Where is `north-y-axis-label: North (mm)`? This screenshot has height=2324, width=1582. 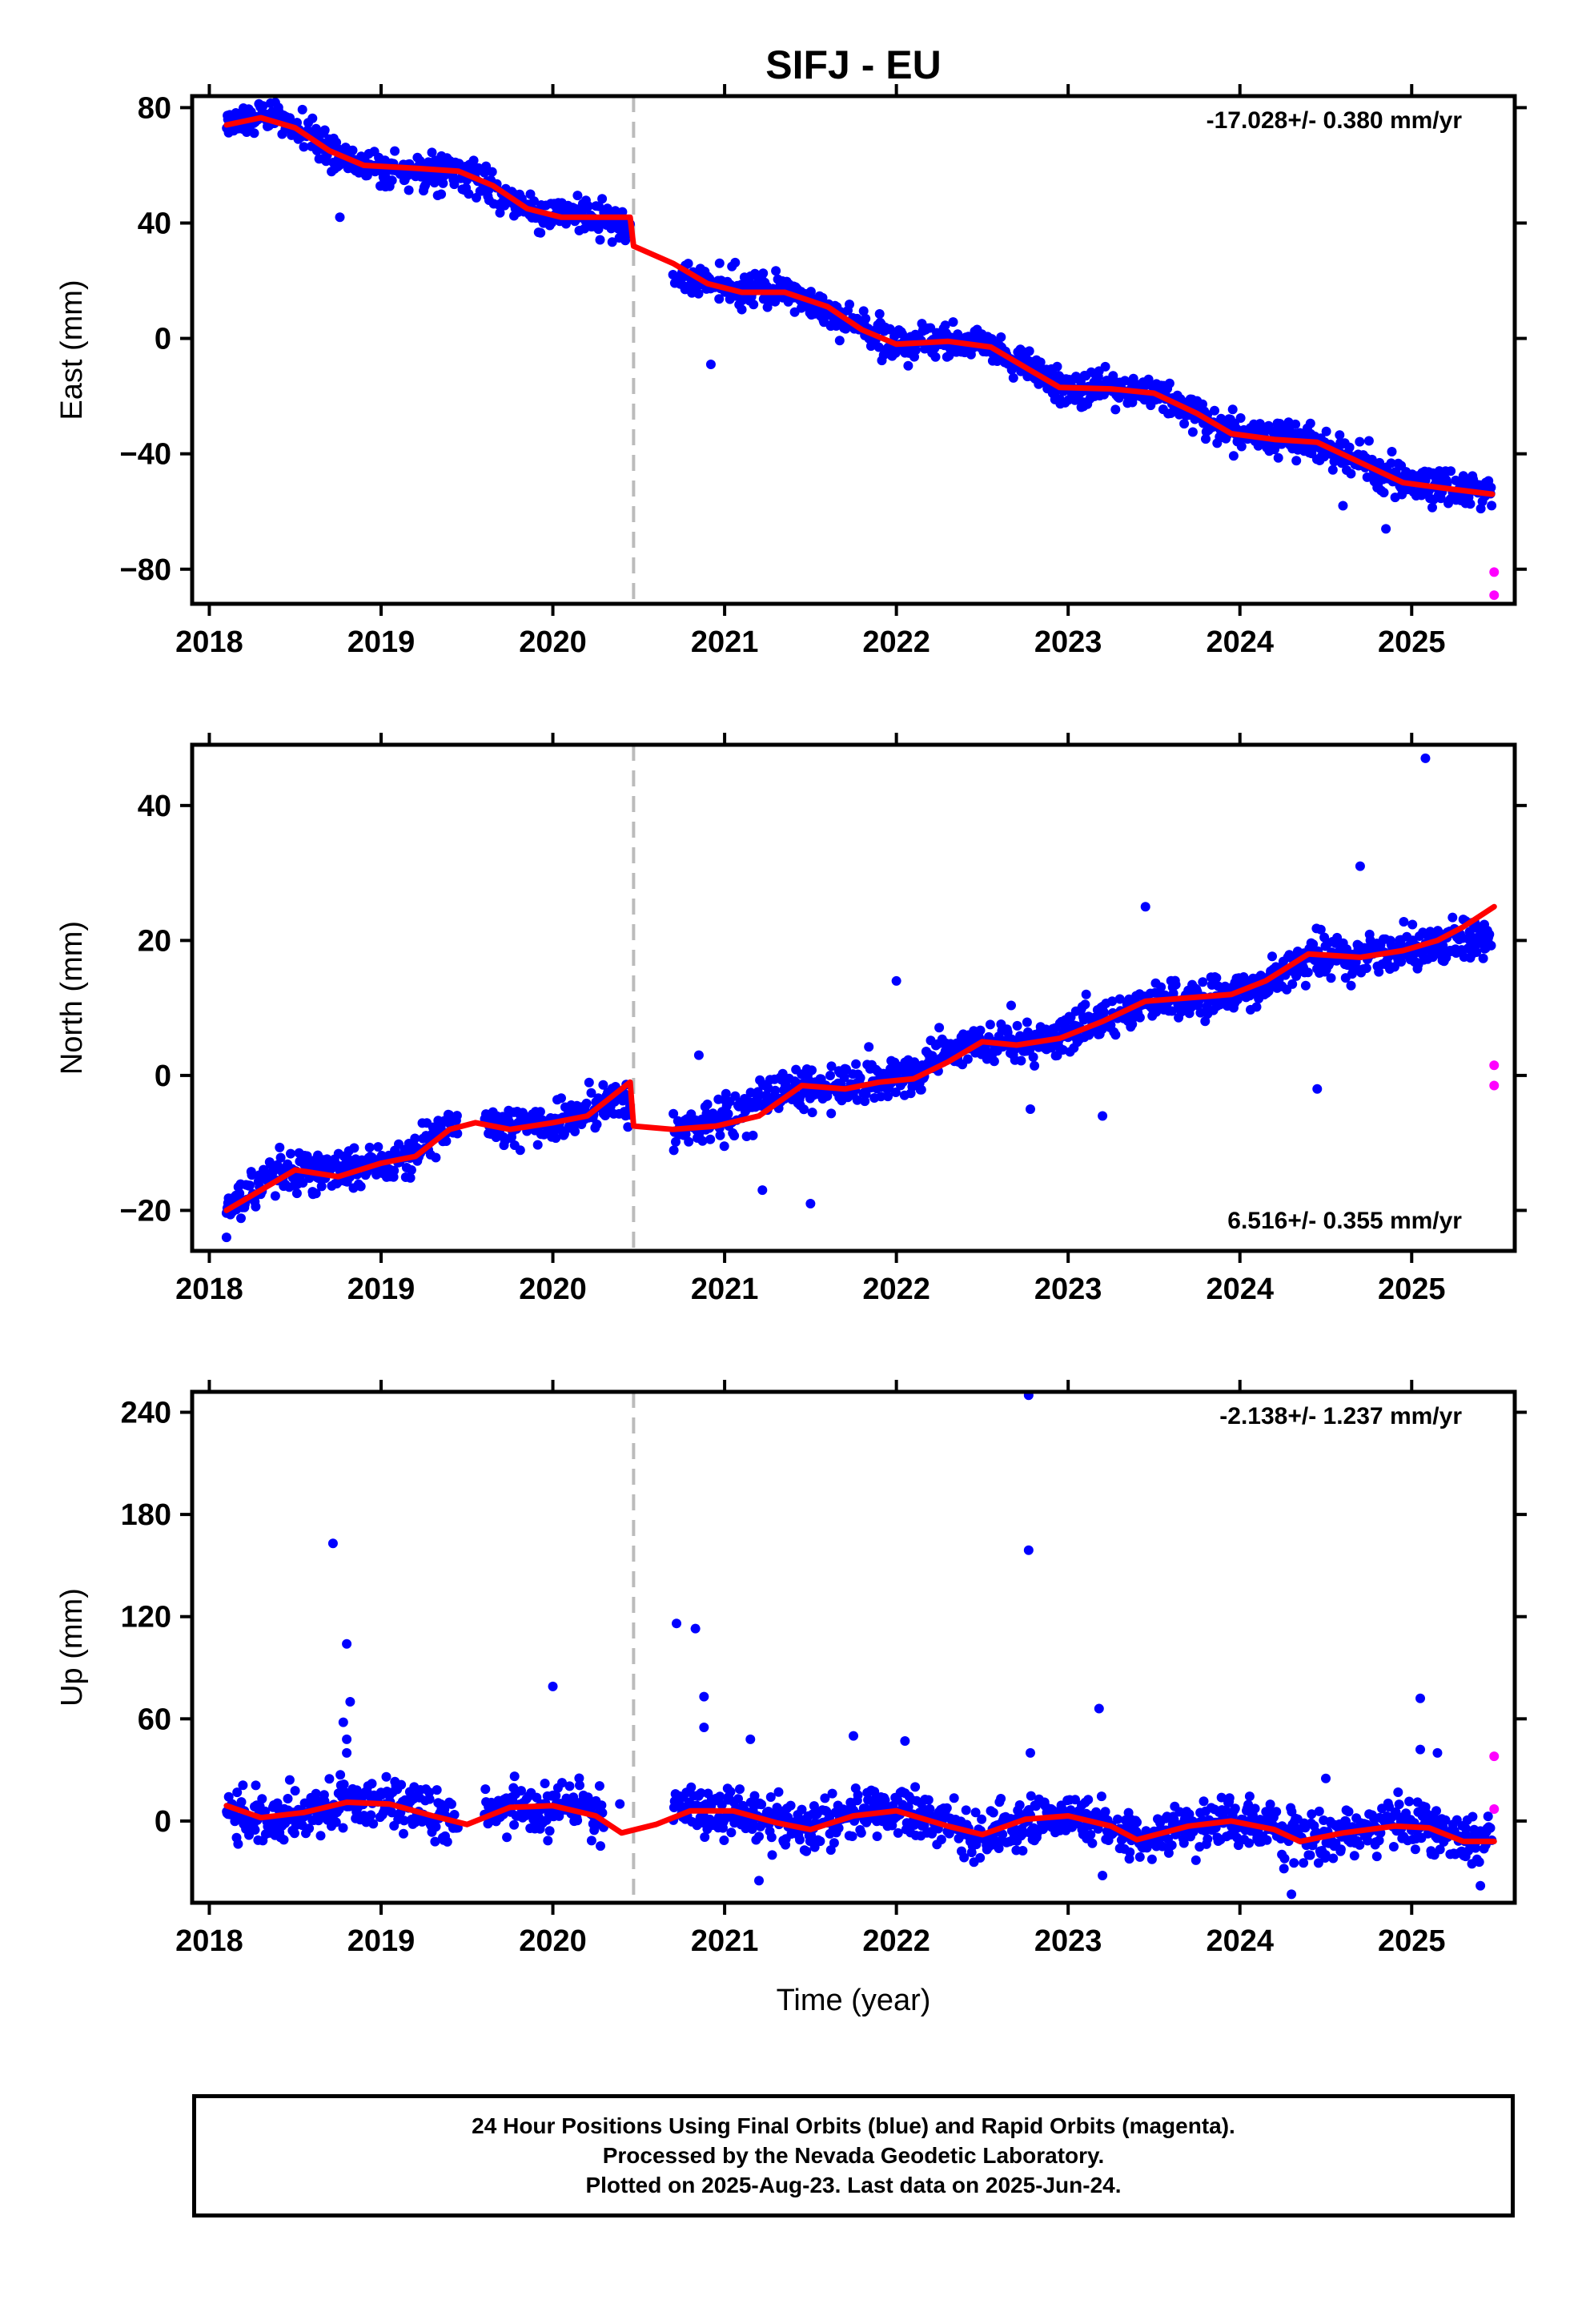 north-y-axis-label: North (mm) is located at coordinates (72, 998).